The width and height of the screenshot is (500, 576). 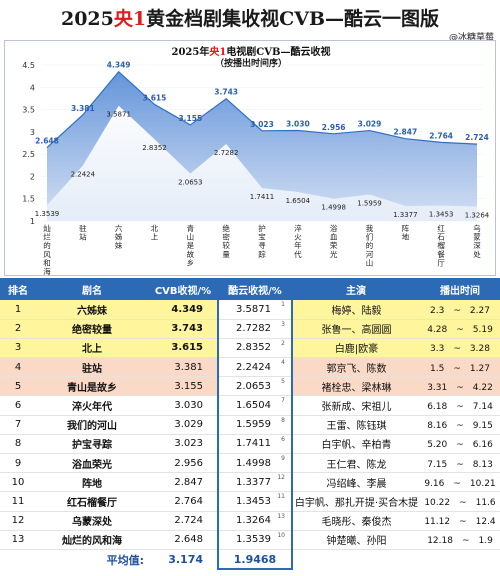 I want to click on rank-cell: 6, so click(x=18, y=405).